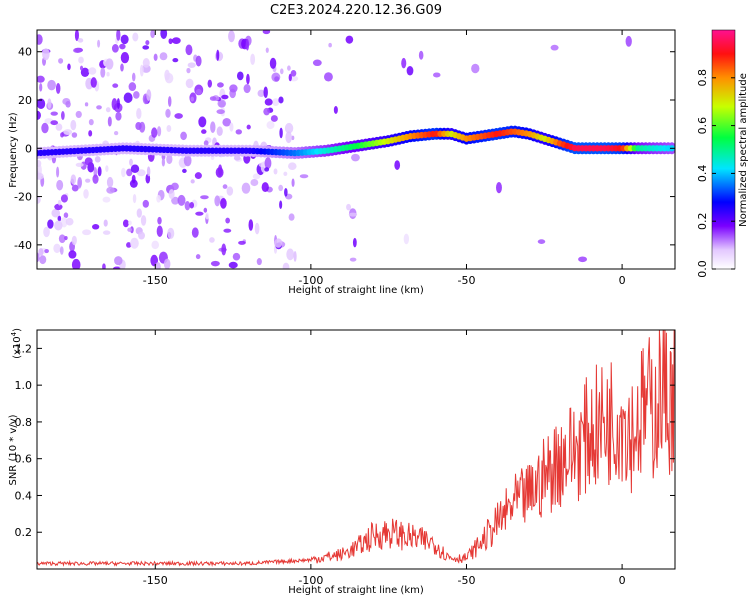 The width and height of the screenshot is (750, 600). What do you see at coordinates (622, 580) in the screenshot?
I see `x-tick-label: 0` at bounding box center [622, 580].